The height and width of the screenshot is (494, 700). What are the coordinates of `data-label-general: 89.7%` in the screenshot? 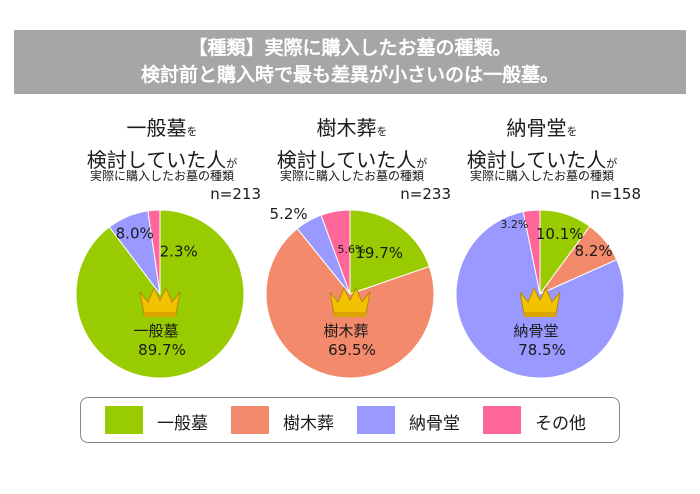 It's located at (162, 350).